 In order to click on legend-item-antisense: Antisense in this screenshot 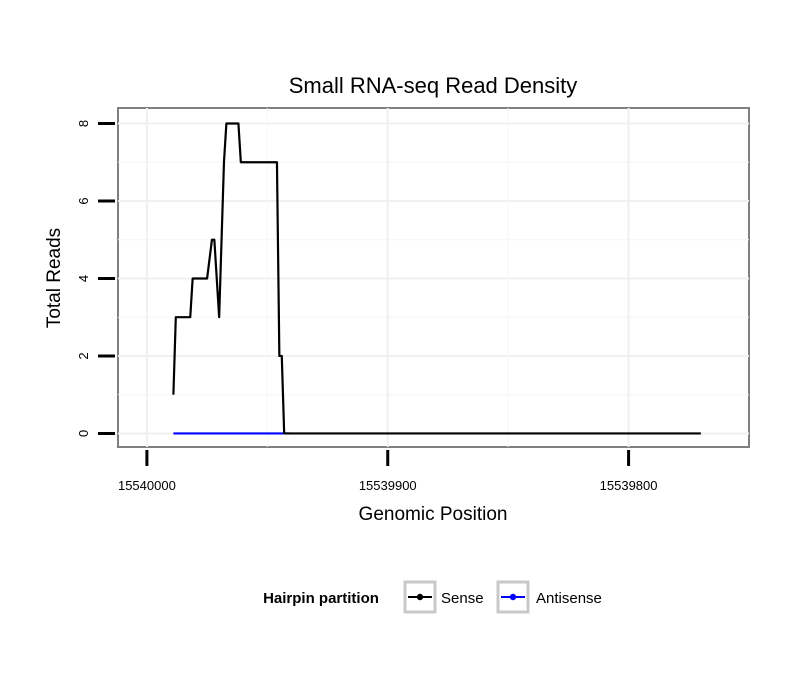, I will do `click(549, 597)`.